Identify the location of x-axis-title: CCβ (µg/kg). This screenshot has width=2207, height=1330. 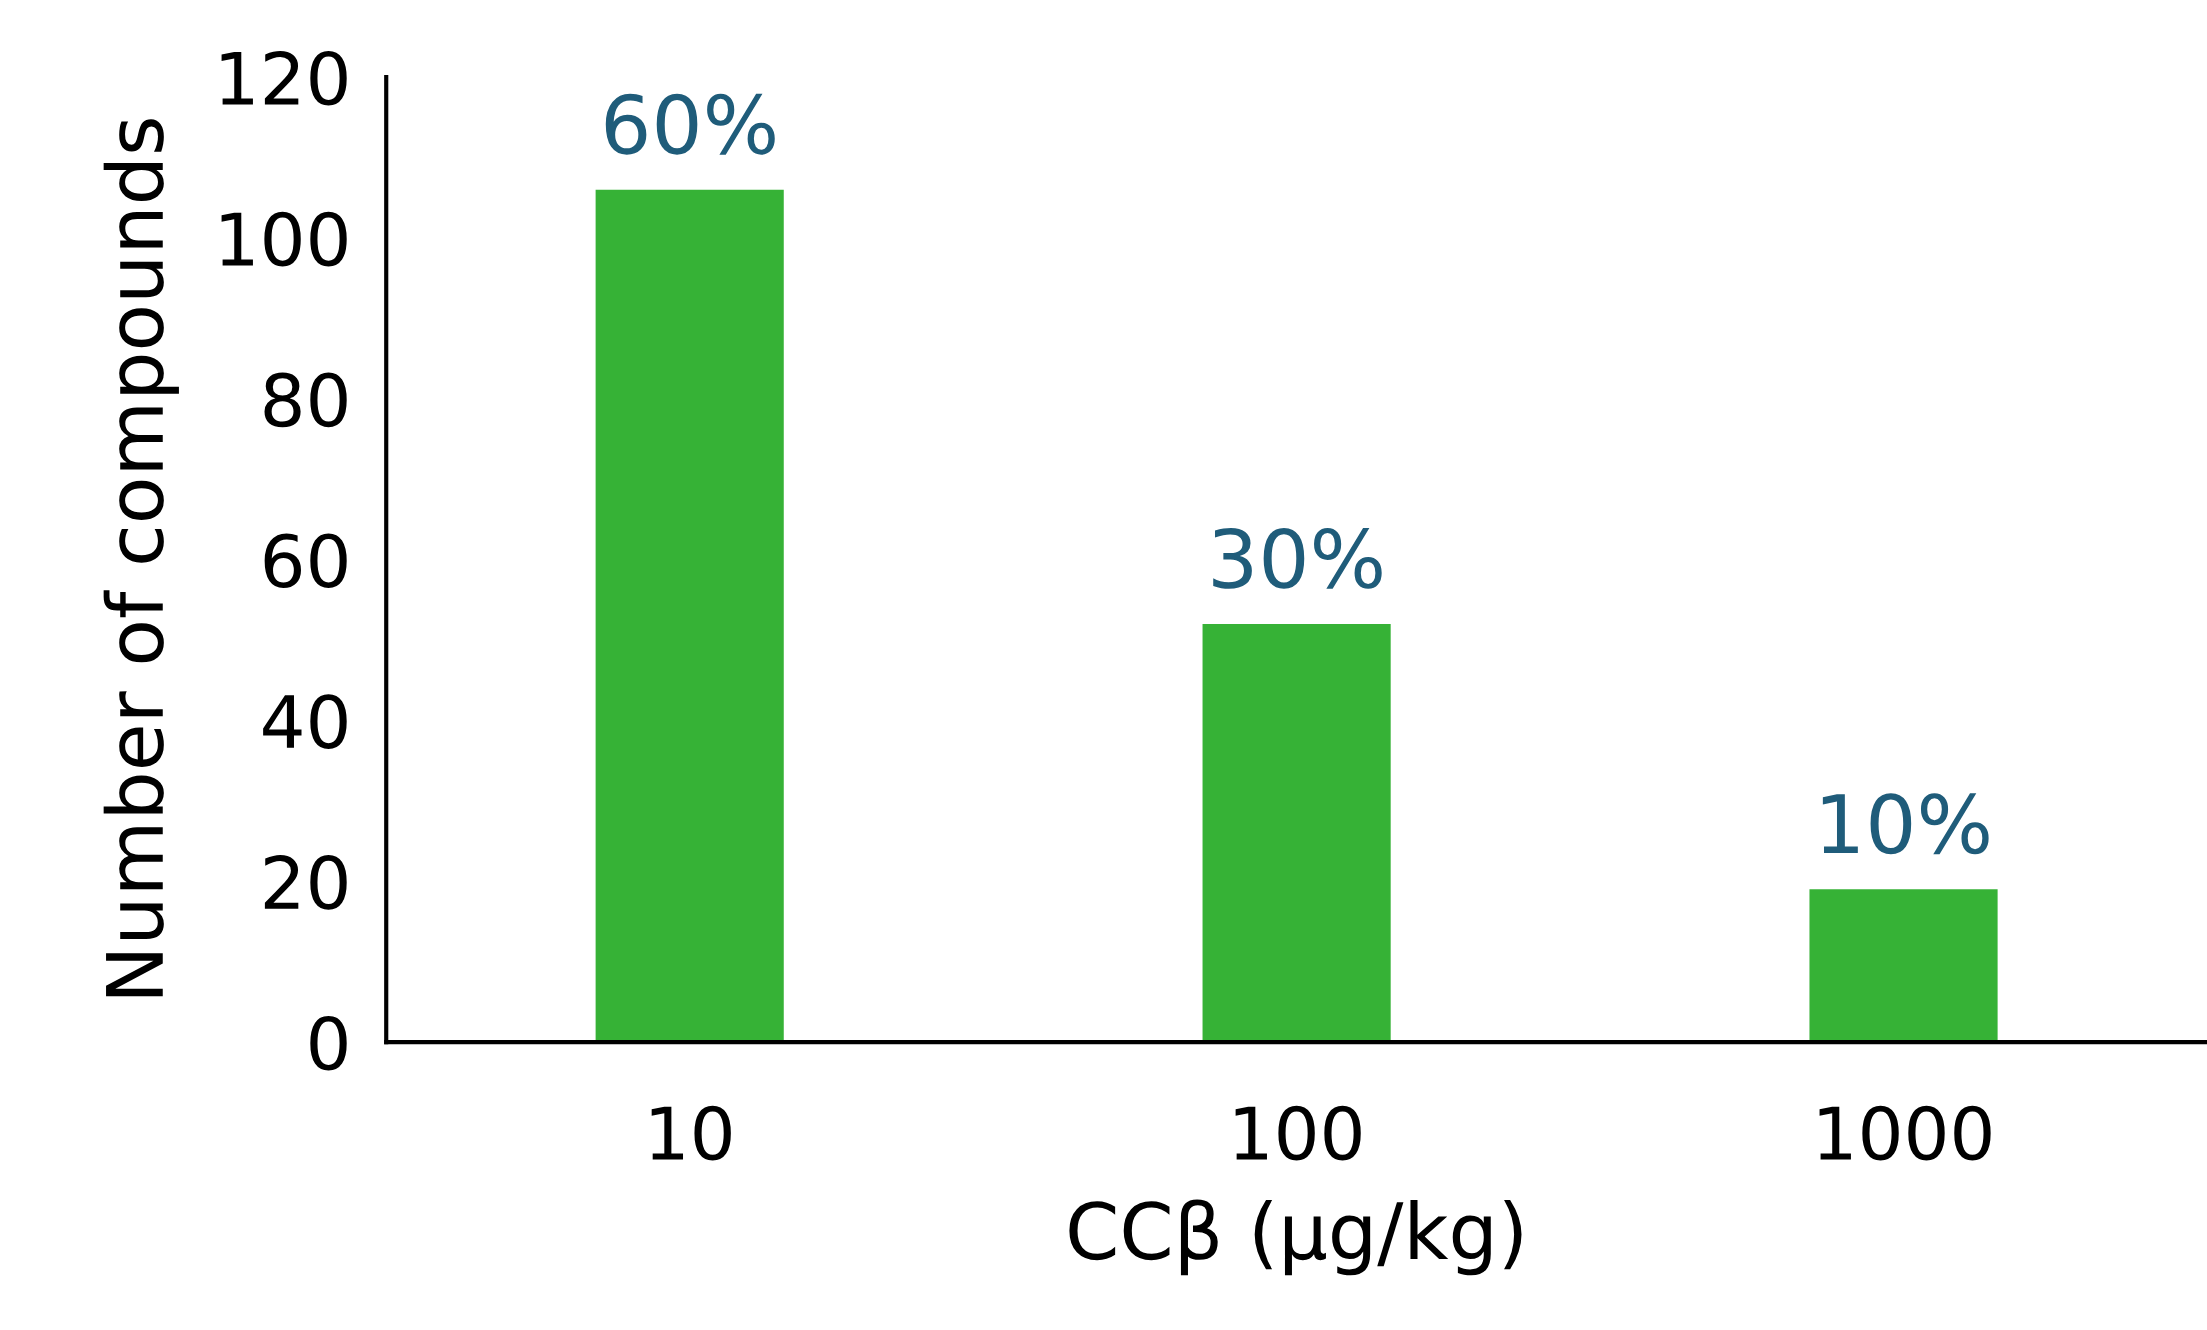
(1295, 1237).